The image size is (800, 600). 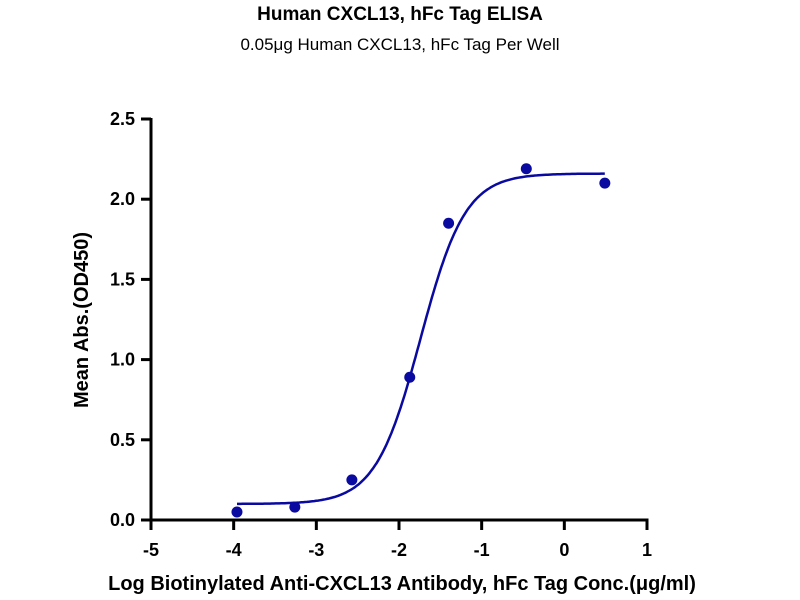 What do you see at coordinates (151, 550) in the screenshot?
I see `x-tick-label: -5` at bounding box center [151, 550].